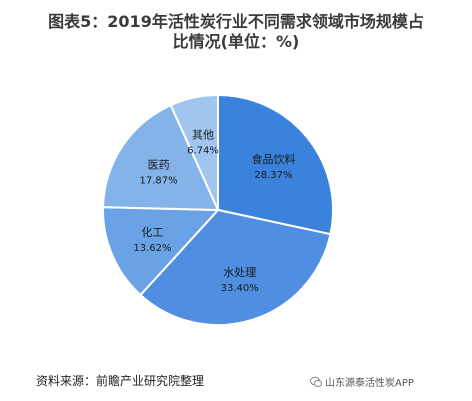 The width and height of the screenshot is (472, 401). Describe the element at coordinates (203, 150) in the screenshot. I see `slice-value-5: 6.74%` at that location.